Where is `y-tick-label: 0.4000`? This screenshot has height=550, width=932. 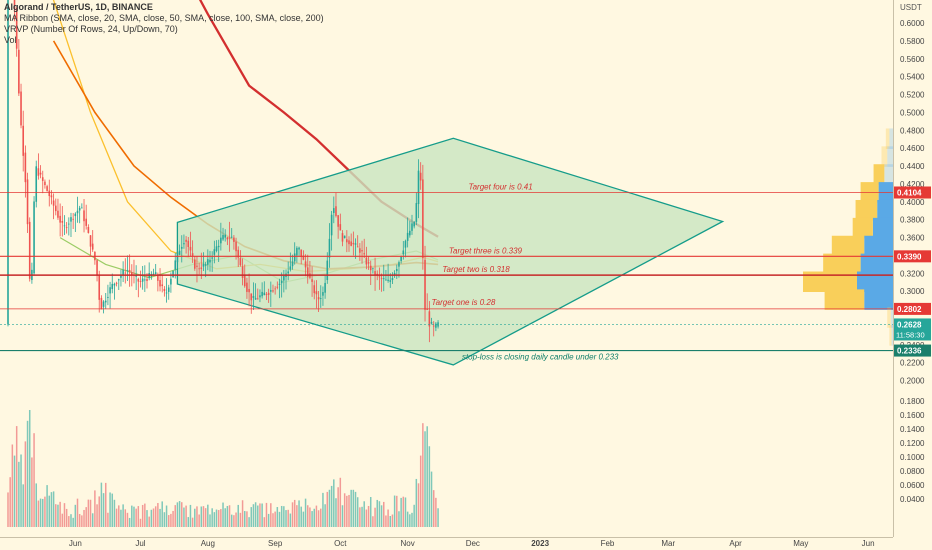 y-tick-label: 0.4000 is located at coordinates (912, 202).